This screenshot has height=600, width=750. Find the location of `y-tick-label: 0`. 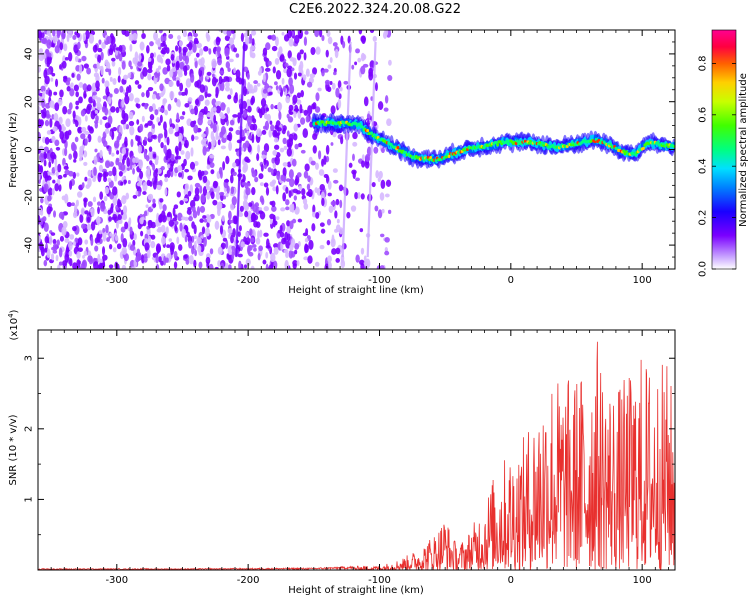

y-tick-label: 0 is located at coordinates (29, 149).